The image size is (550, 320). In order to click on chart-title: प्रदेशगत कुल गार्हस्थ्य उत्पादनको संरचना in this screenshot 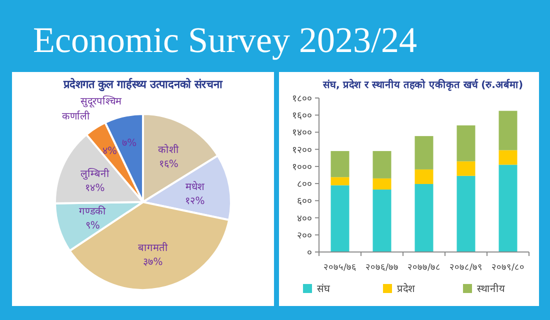, I will do `click(143, 84)`.